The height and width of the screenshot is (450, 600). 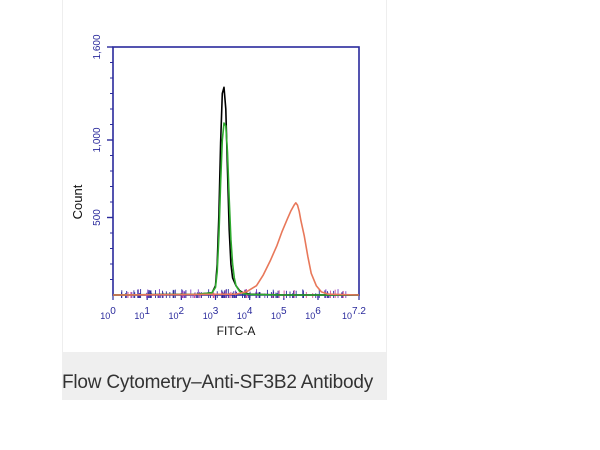 I want to click on x-tick-label: 10¹, so click(x=142, y=313).